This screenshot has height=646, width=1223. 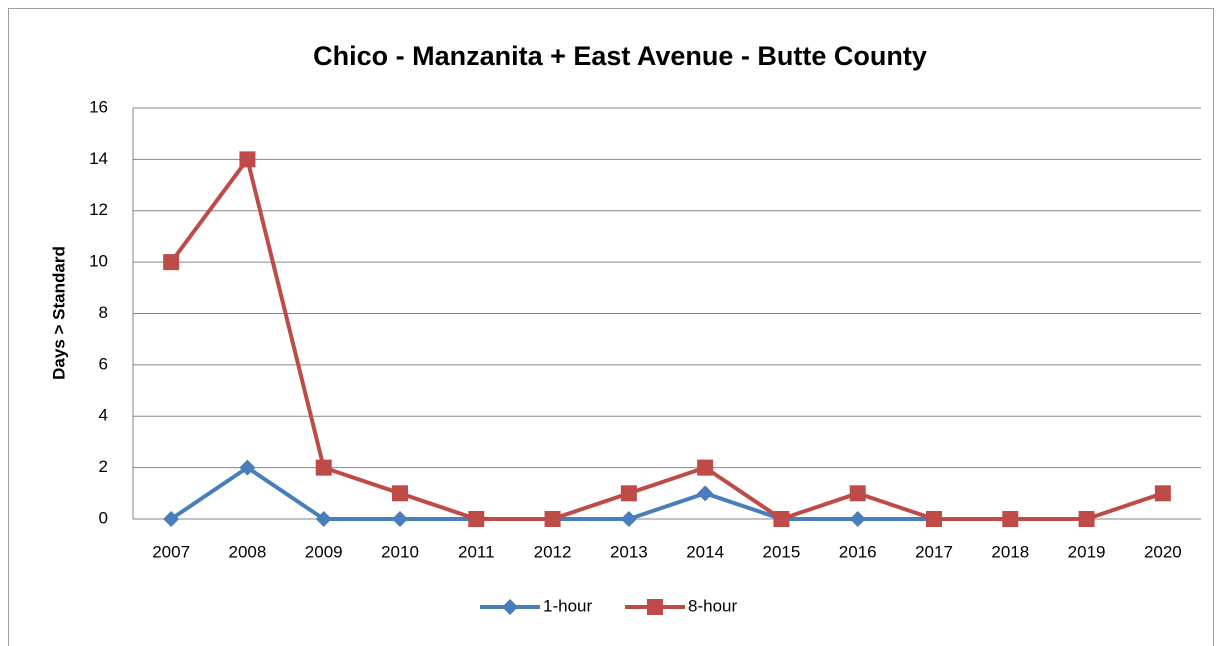 What do you see at coordinates (629, 551) in the screenshot?
I see `x-tick-label: 2013` at bounding box center [629, 551].